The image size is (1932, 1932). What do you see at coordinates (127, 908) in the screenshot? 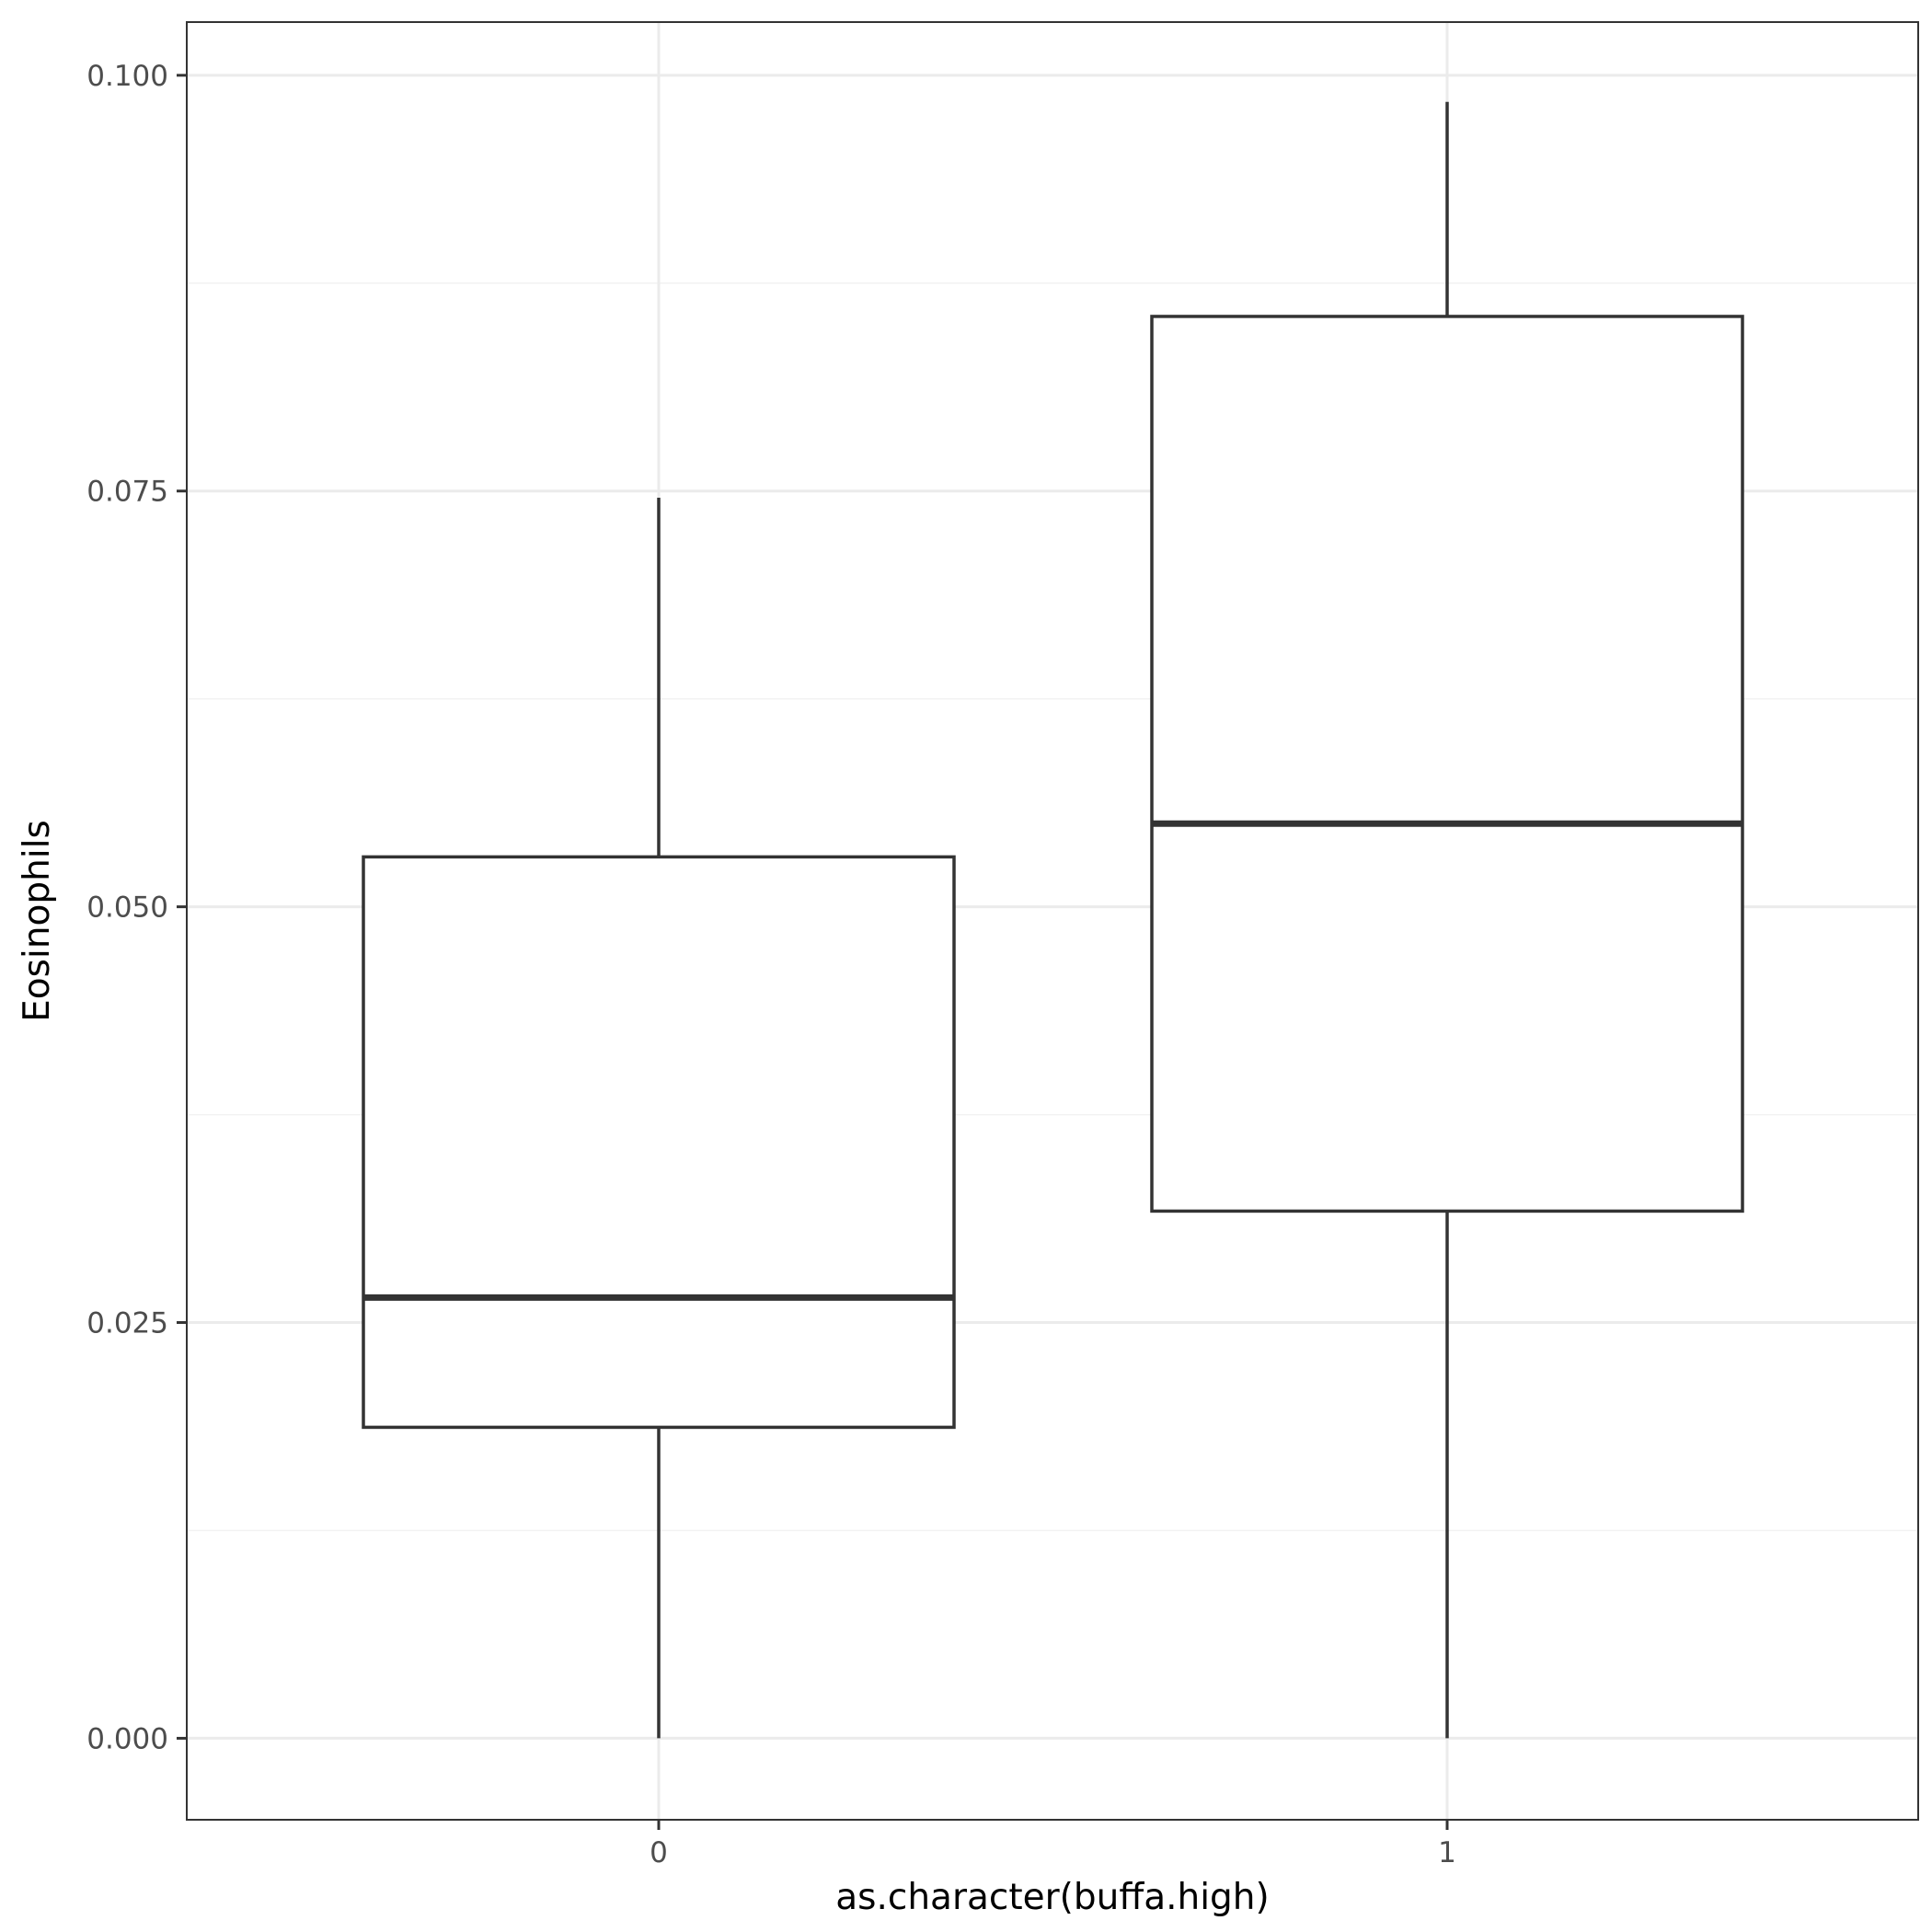
I see `y-tick-label: 0.050` at bounding box center [127, 908].